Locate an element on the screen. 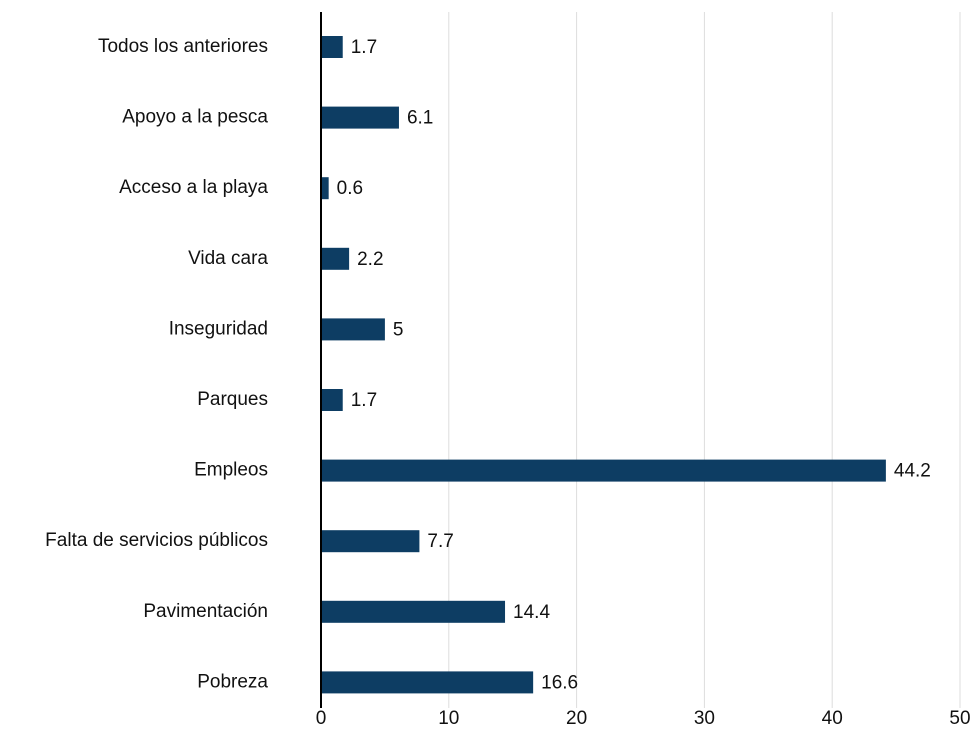 The image size is (974, 734). data-label: 7.7 is located at coordinates (440, 541).